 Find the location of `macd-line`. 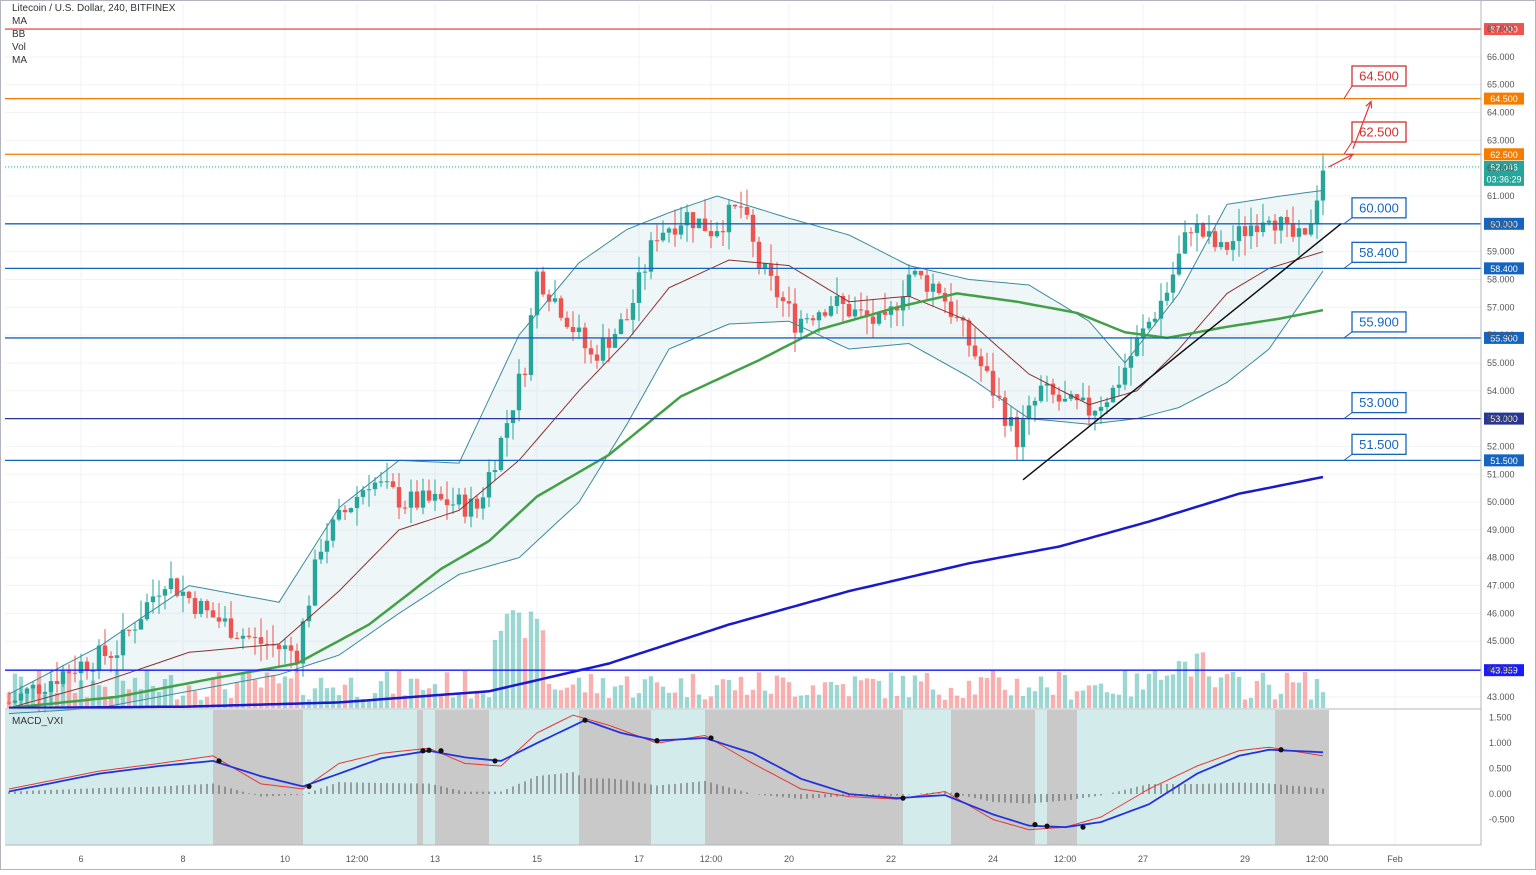

macd-line is located at coordinates (666, 774).